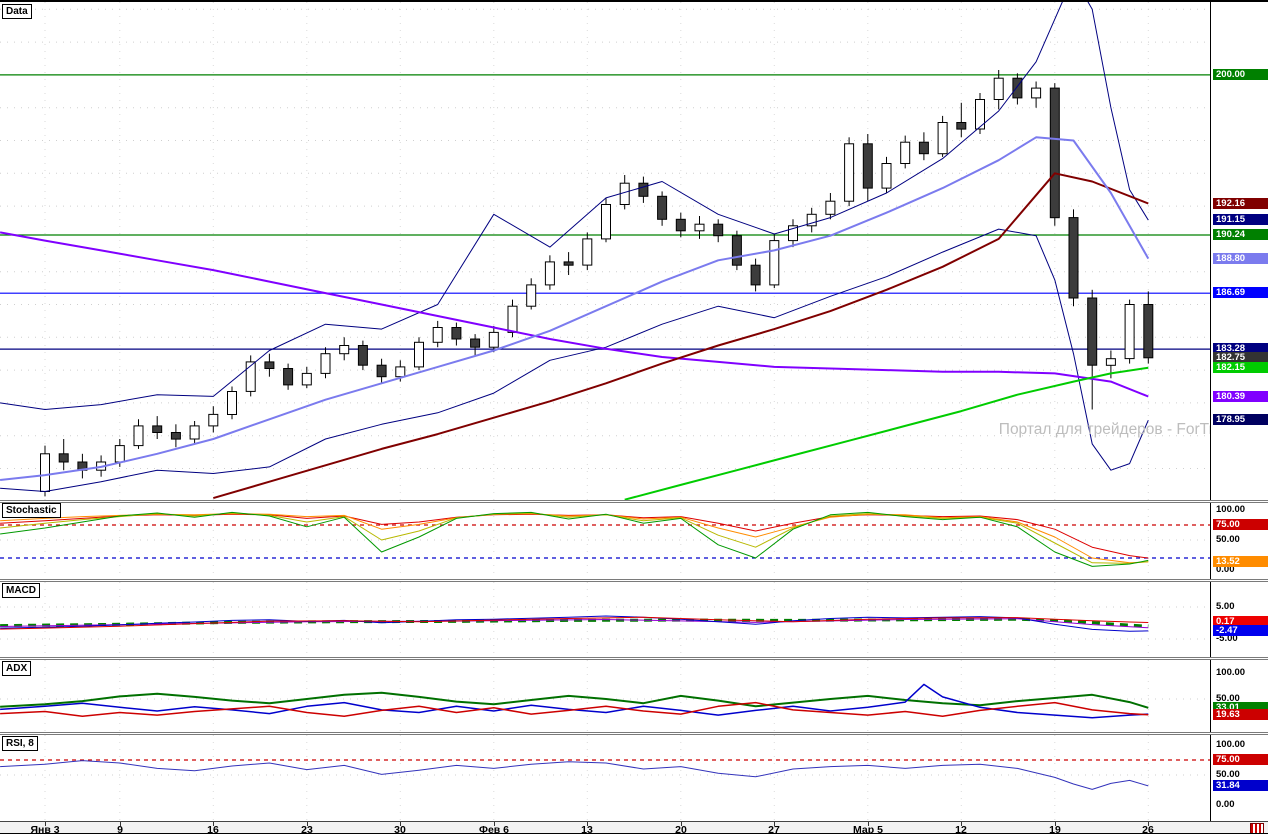 The image size is (1268, 834). Describe the element at coordinates (20, 743) in the screenshot. I see `panel-title-rsi: RSI, 8` at that location.